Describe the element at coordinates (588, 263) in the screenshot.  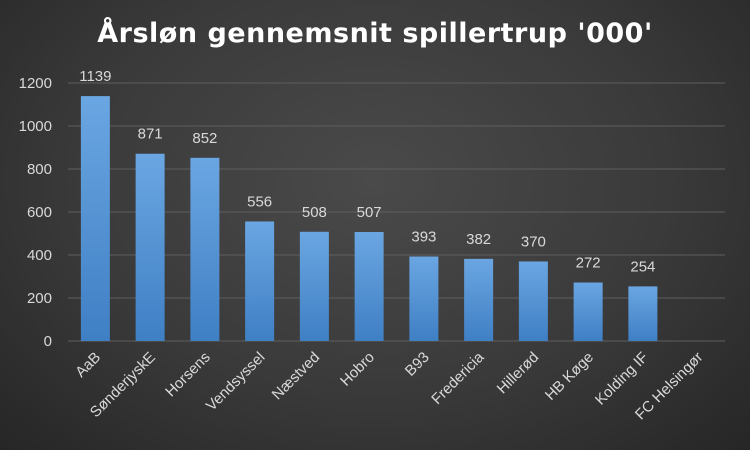
I see `data-label: 272` at that location.